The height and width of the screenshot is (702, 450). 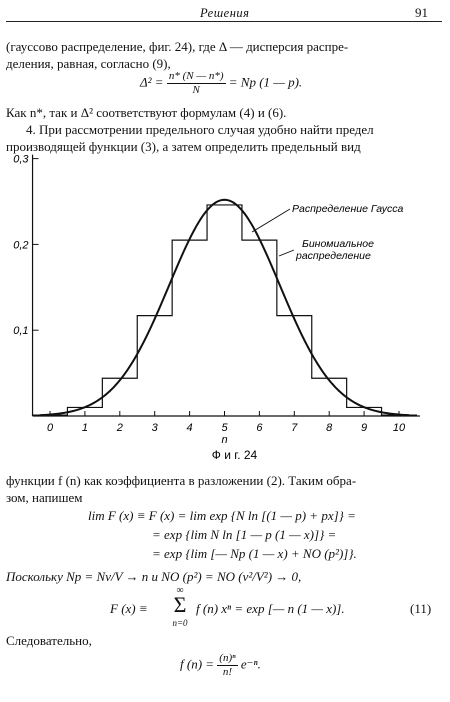 I want to click on y-tick-label: 0,3, so click(x=21, y=160).